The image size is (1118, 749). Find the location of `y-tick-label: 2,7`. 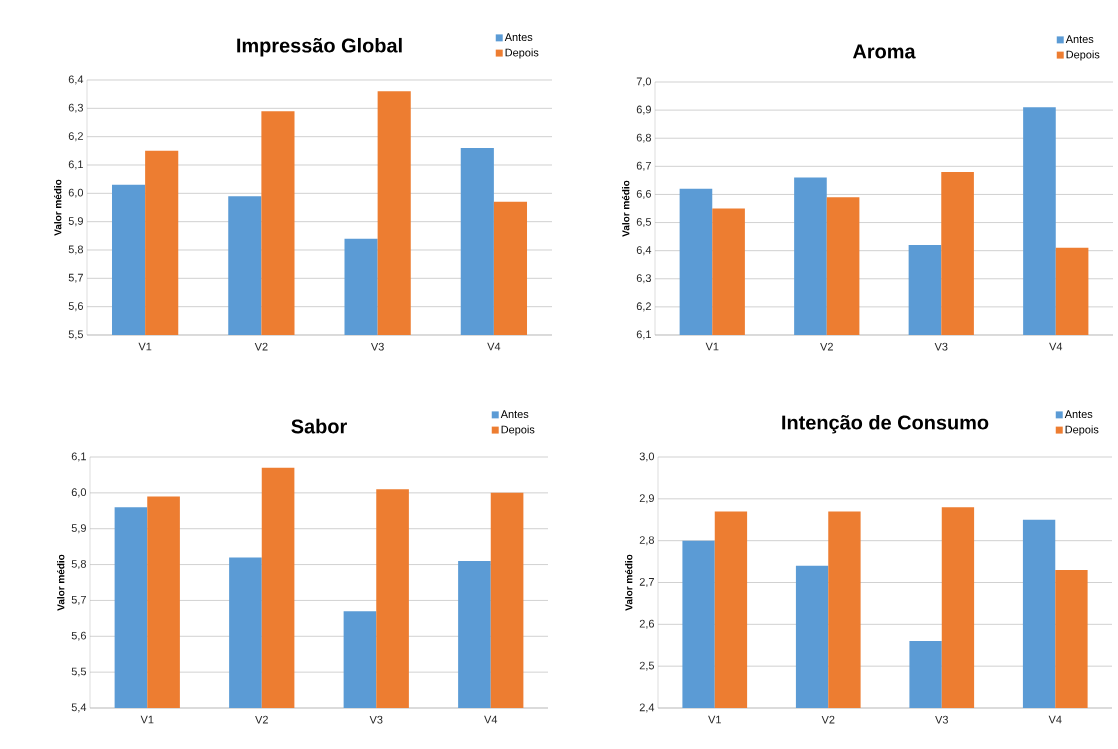

y-tick-label: 2,7 is located at coordinates (646, 582).